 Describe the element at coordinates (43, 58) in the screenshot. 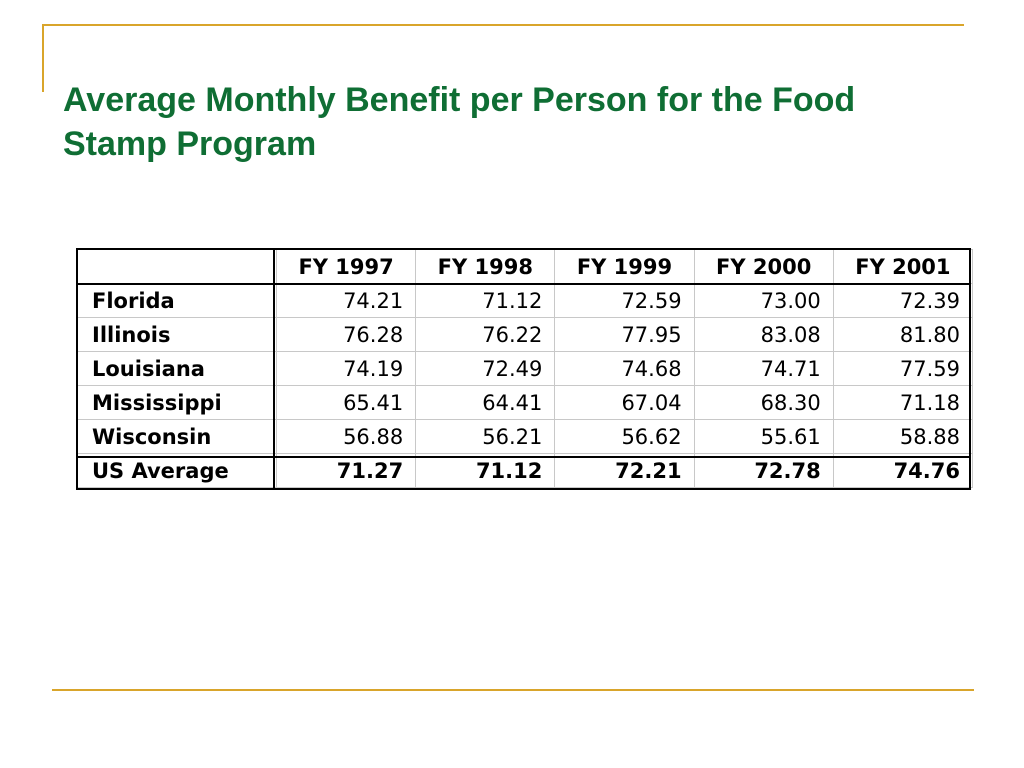

I see `frame-left-rule` at that location.